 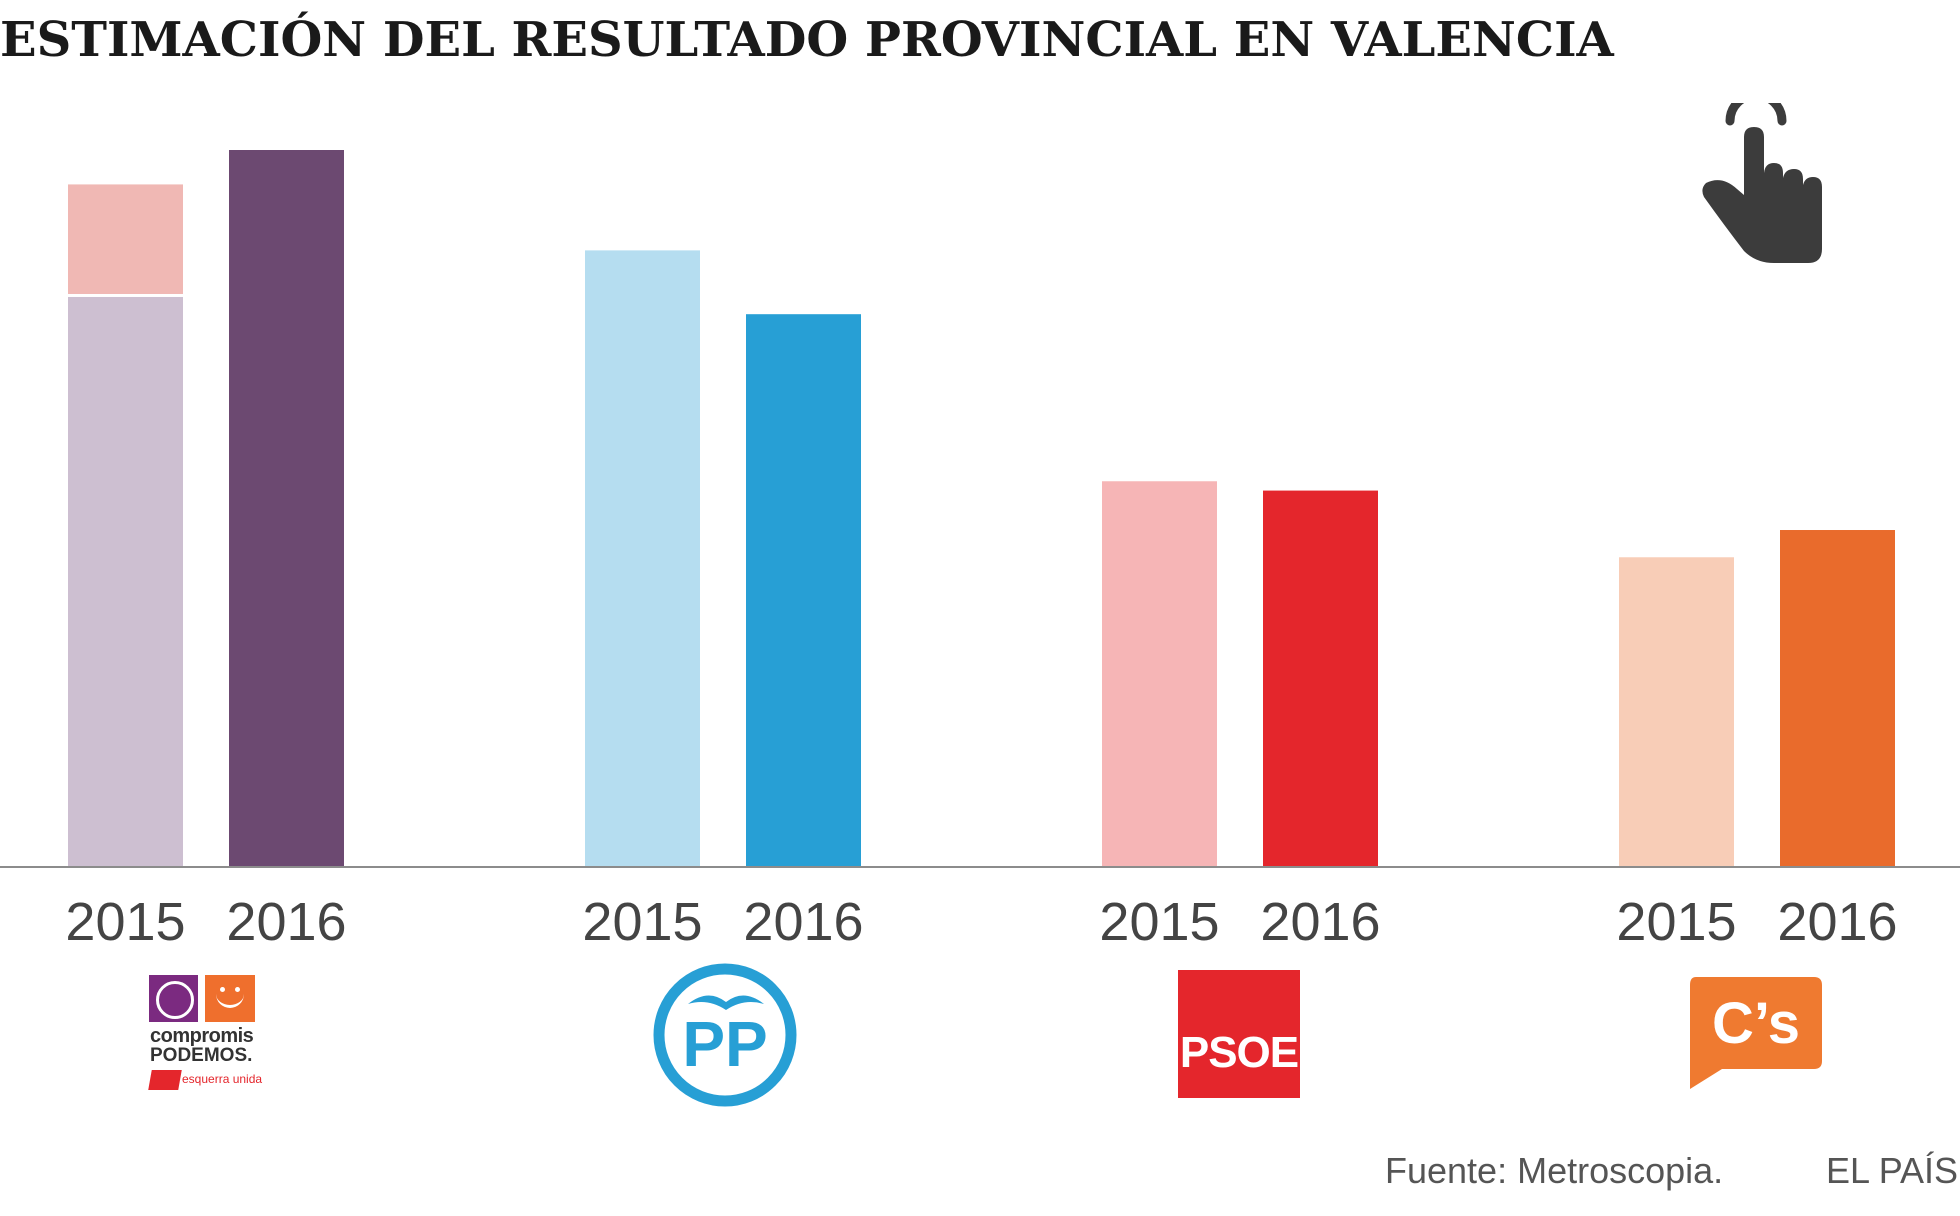 What do you see at coordinates (1159, 922) in the screenshot?
I see `x-tick-psoe-2015: 2015` at bounding box center [1159, 922].